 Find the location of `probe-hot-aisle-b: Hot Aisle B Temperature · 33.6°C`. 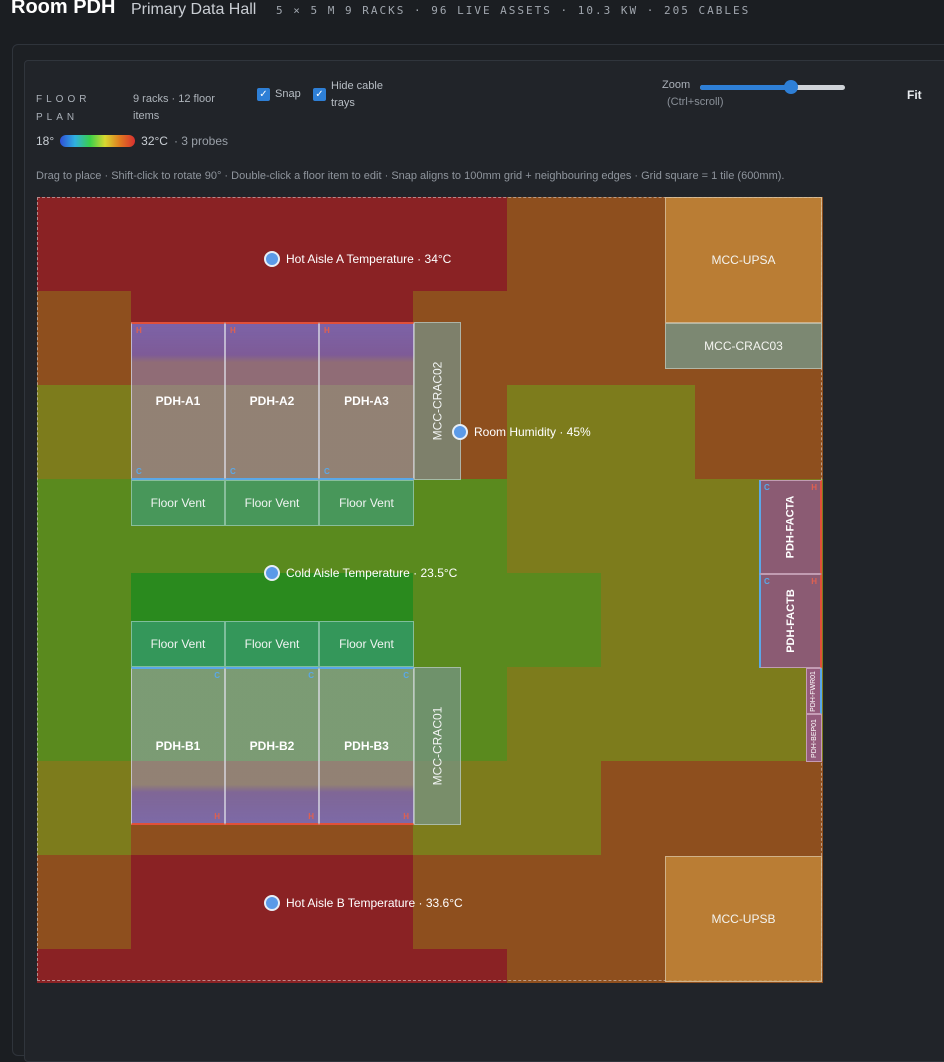

probe-hot-aisle-b: Hot Aisle B Temperature · 33.6°C is located at coordinates (363, 903).